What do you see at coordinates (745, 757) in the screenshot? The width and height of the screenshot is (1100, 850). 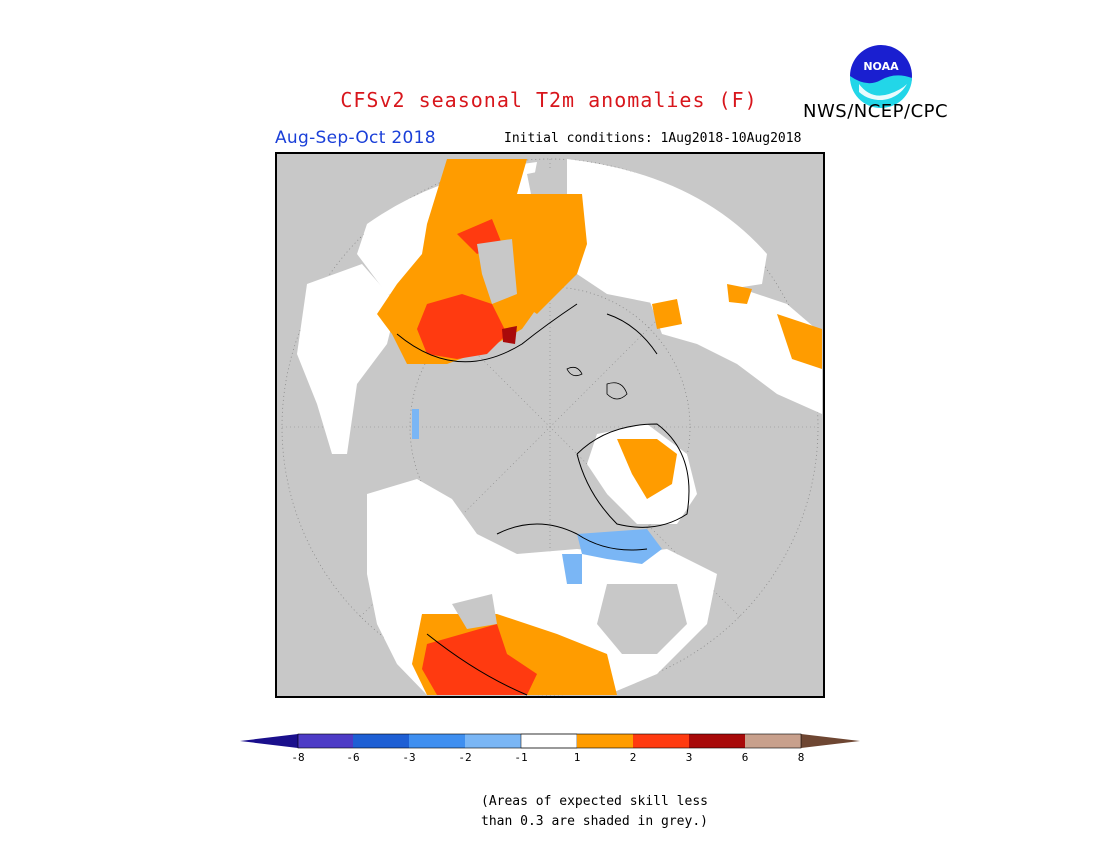 I see `colorbar-tick: 6` at bounding box center [745, 757].